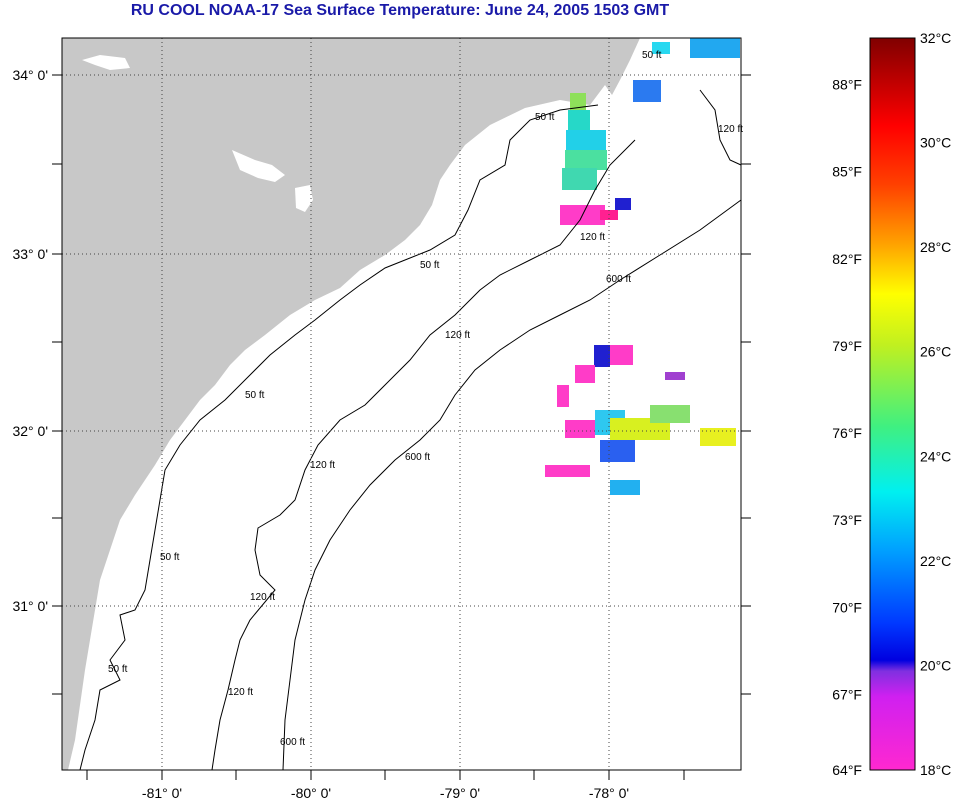 This screenshot has width=968, height=801. What do you see at coordinates (935, 770) in the screenshot?
I see `colorbar-celsius-label: 18°C` at bounding box center [935, 770].